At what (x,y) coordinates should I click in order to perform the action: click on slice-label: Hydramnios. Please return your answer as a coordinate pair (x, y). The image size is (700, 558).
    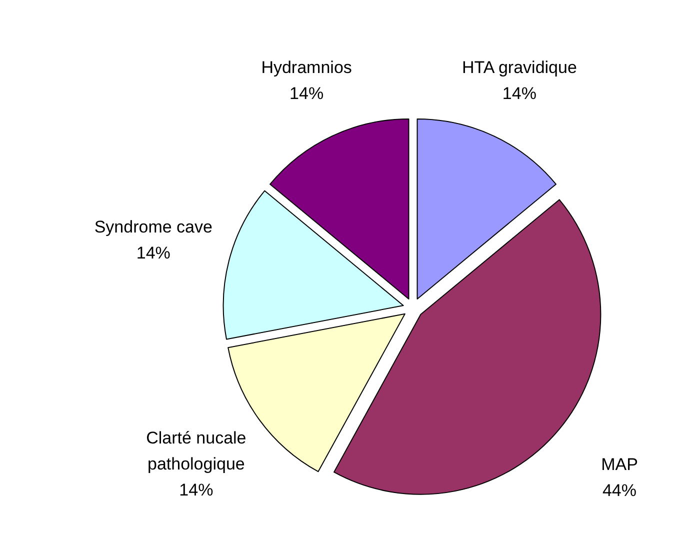
    Looking at the image, I should click on (306, 68).